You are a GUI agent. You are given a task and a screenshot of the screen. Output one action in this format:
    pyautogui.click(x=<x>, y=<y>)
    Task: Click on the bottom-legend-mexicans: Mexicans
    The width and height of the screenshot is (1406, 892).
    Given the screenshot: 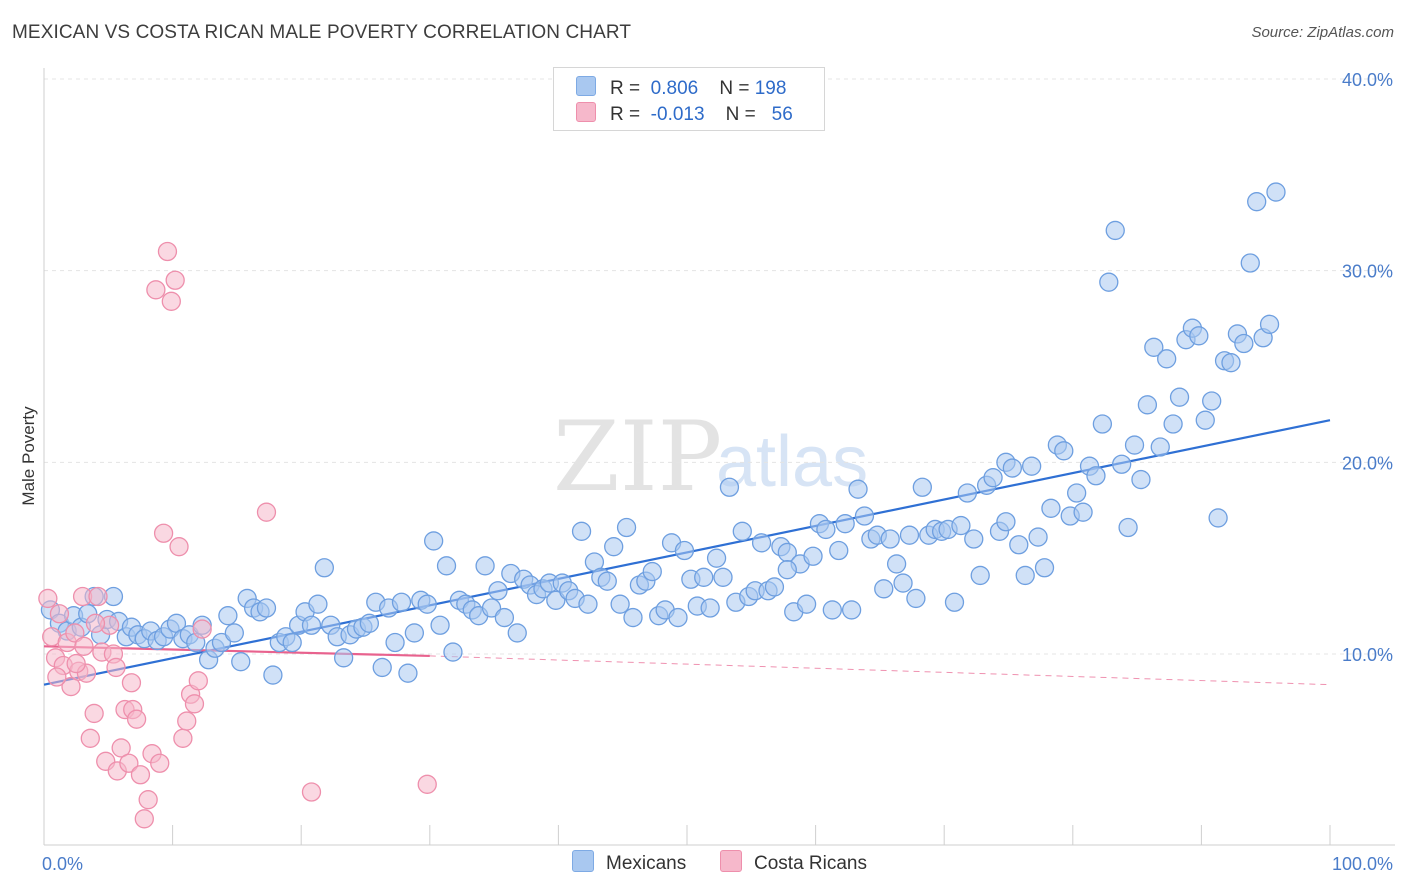 What is the action you would take?
    pyautogui.click(x=629, y=862)
    